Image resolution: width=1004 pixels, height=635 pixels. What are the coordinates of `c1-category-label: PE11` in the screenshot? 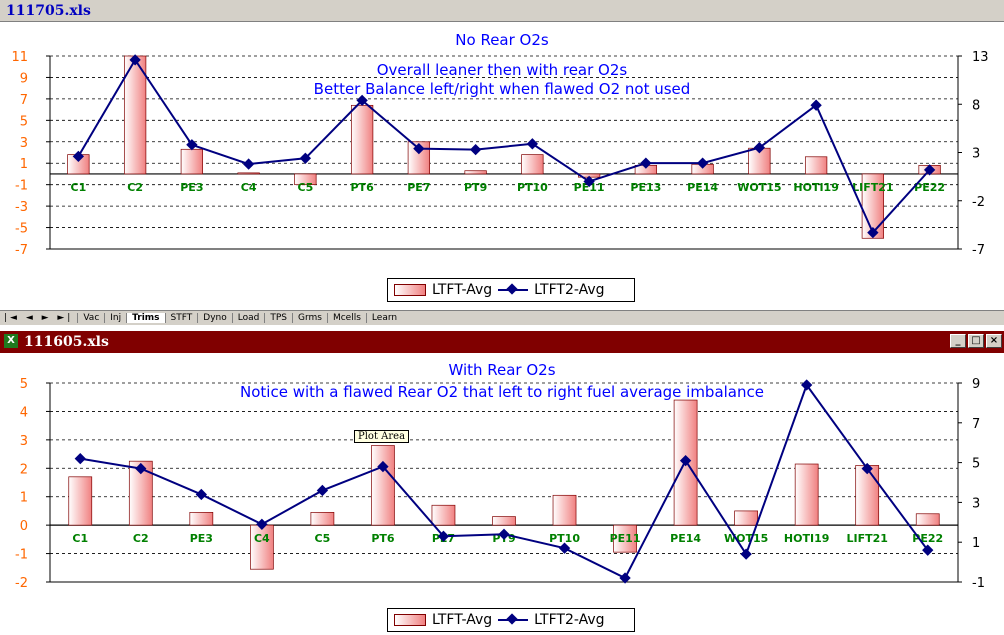 It's located at (589, 187).